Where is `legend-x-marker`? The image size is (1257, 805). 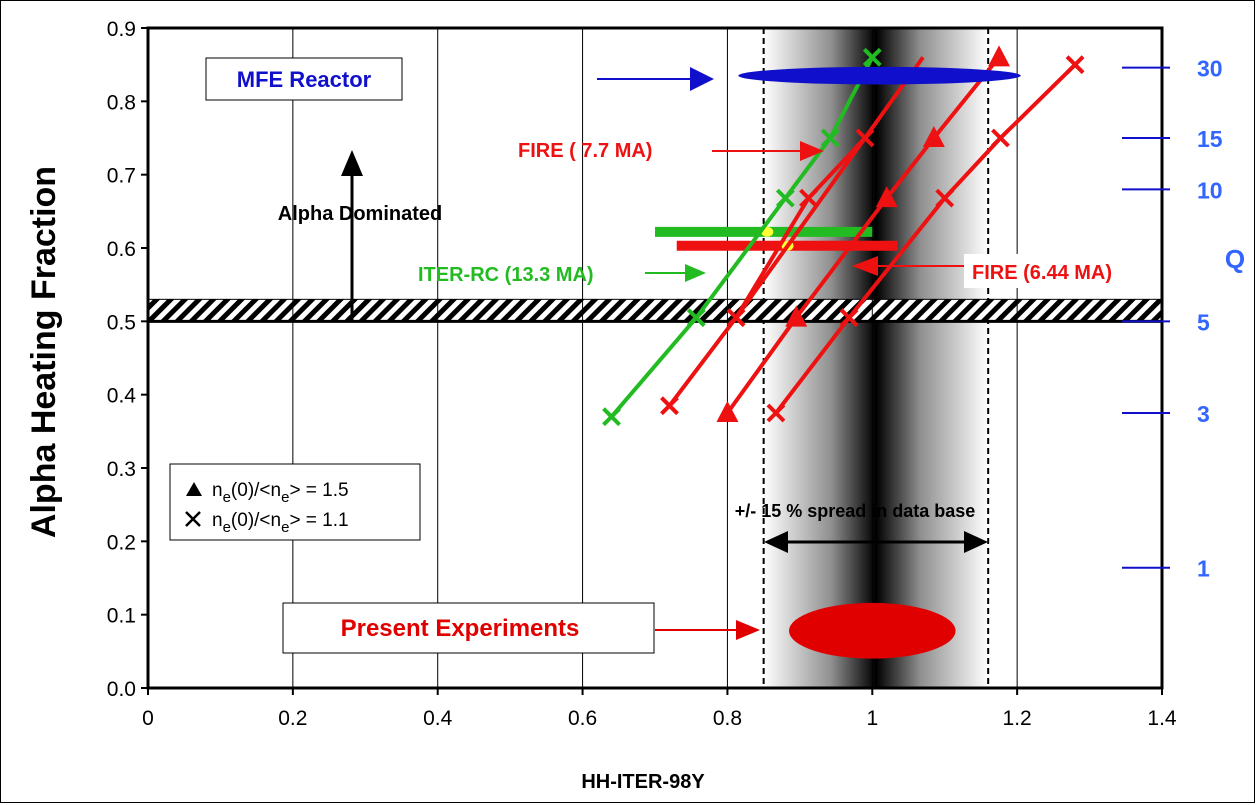 legend-x-marker is located at coordinates (193, 519).